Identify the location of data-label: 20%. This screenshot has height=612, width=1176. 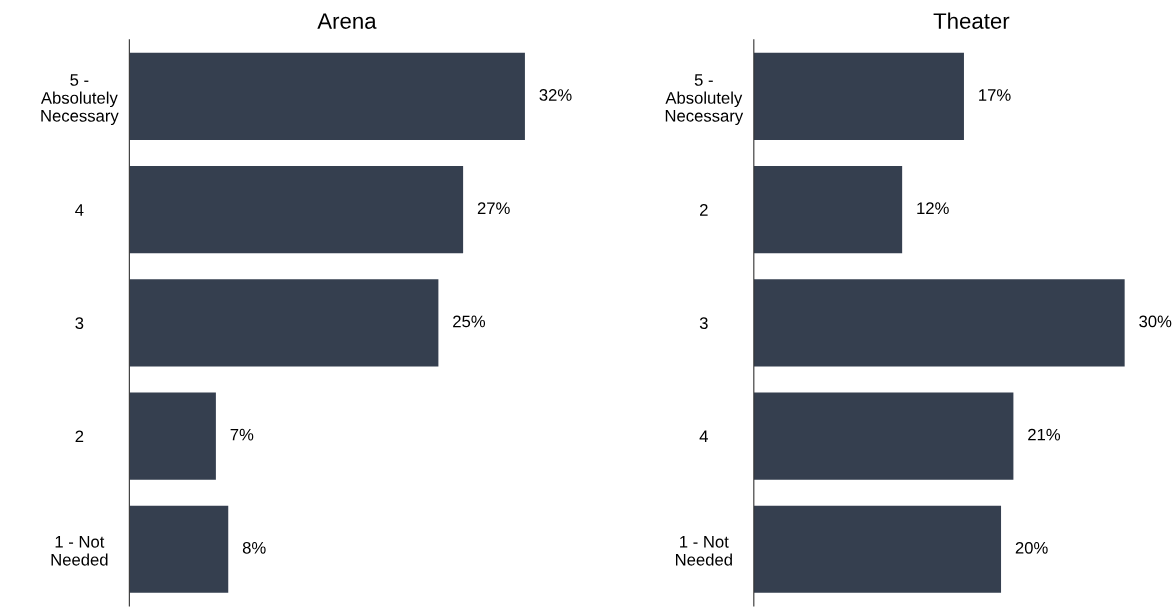
(1031, 547).